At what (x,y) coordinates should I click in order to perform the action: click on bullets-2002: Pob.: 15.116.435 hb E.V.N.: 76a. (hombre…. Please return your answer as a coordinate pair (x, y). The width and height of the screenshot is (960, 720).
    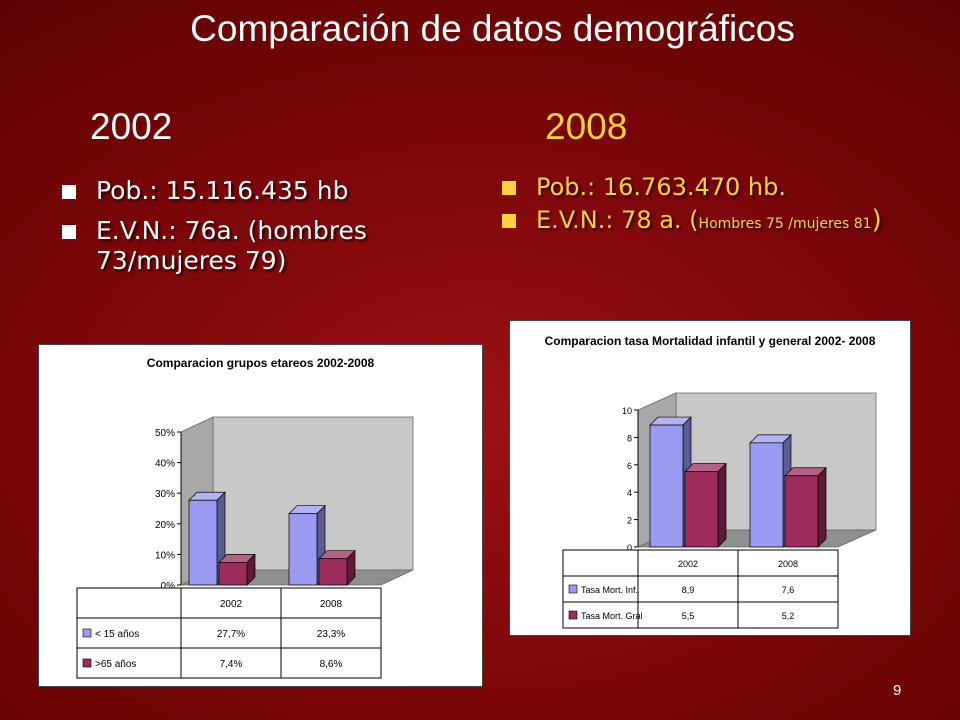
    Looking at the image, I should click on (250, 231).